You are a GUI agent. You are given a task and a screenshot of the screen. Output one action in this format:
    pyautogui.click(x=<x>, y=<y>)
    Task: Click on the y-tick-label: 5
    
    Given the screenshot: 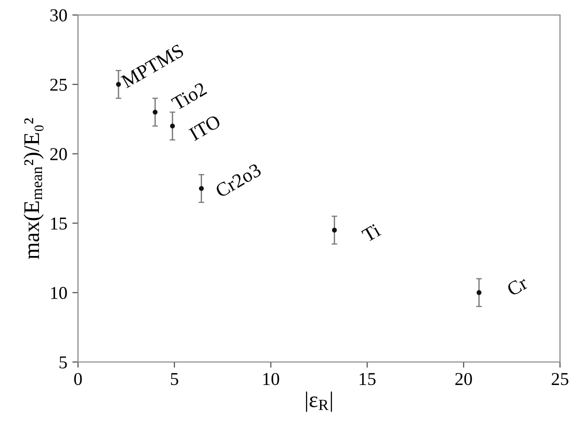 What is the action you would take?
    pyautogui.click(x=63, y=362)
    